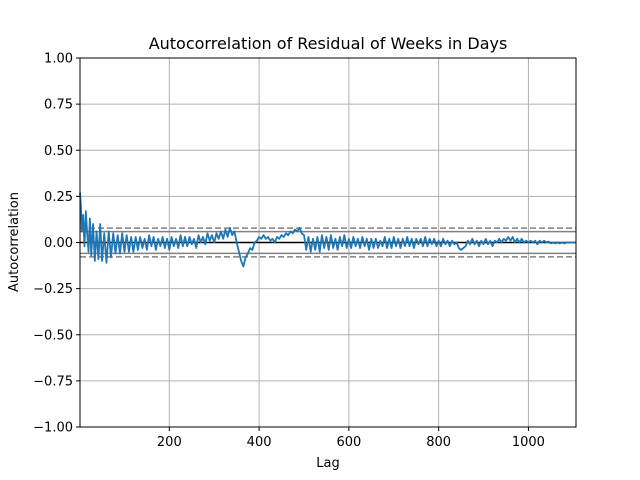  Describe the element at coordinates (53, 428) in the screenshot. I see `y-tick-label: −1.00` at that location.